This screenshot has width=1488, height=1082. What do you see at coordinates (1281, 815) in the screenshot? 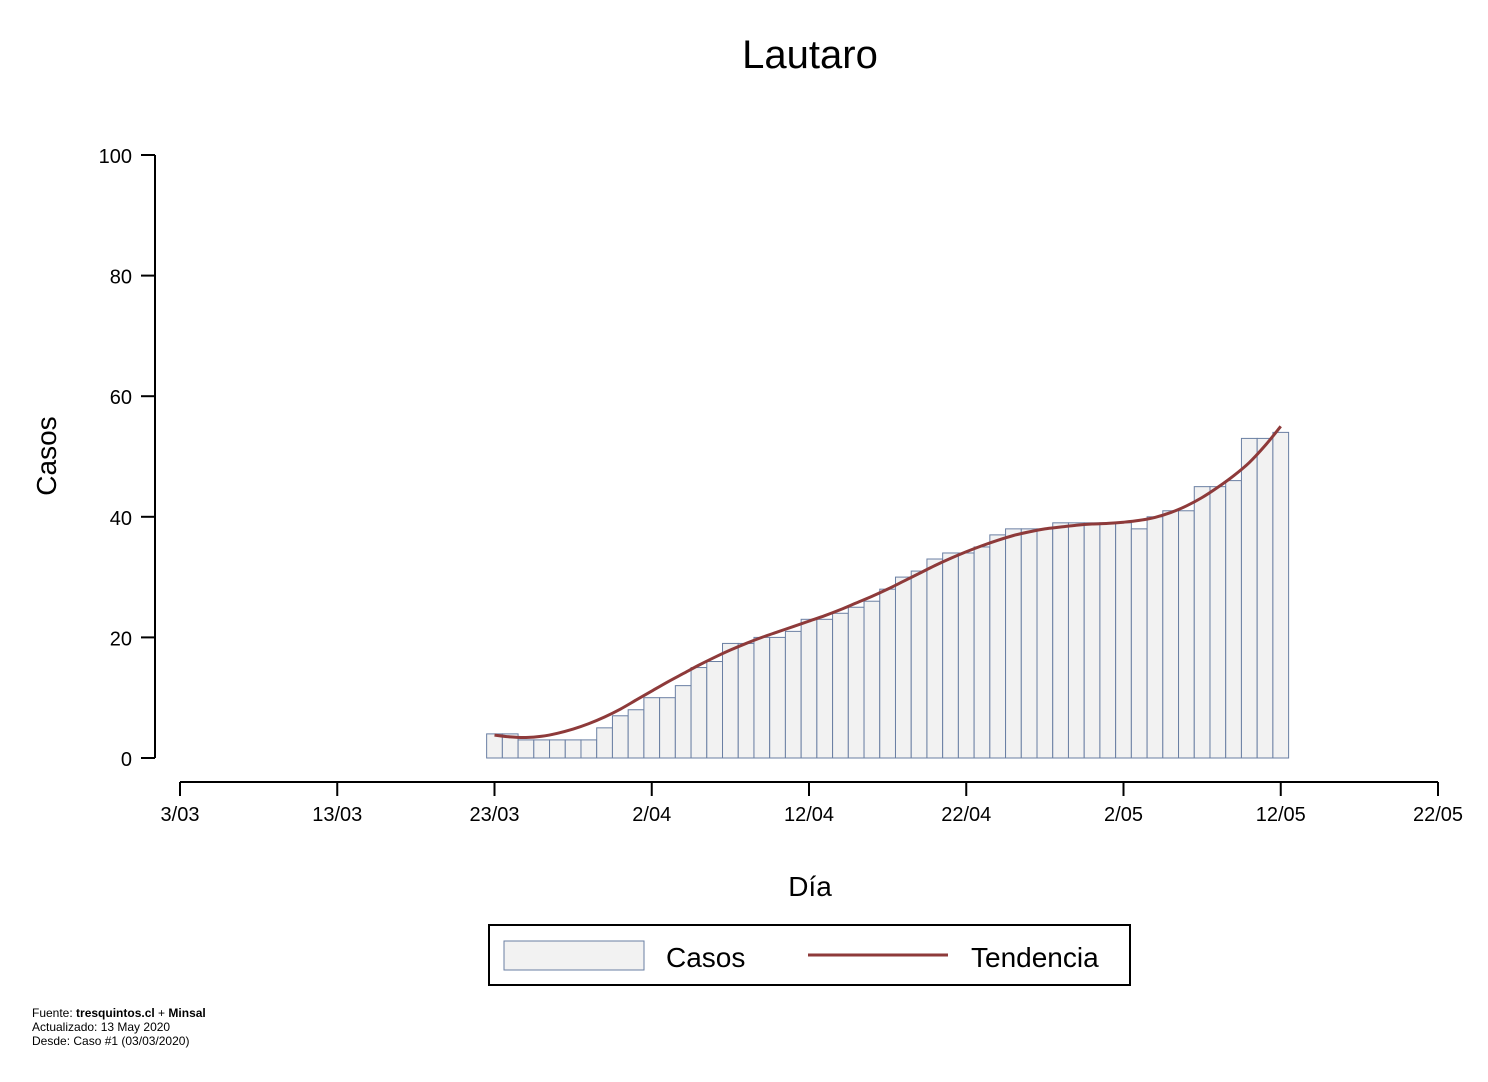
I see `x-tick-label: 12/05` at bounding box center [1281, 815].